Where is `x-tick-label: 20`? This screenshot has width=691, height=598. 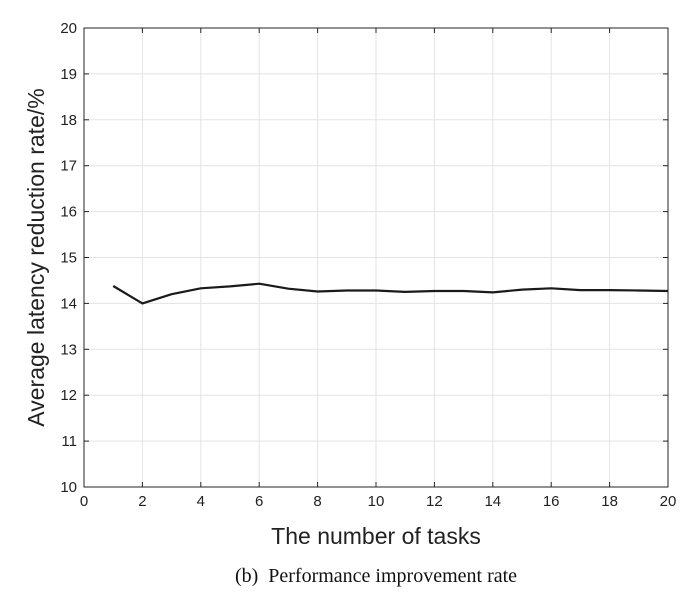 x-tick-label: 20 is located at coordinates (668, 501).